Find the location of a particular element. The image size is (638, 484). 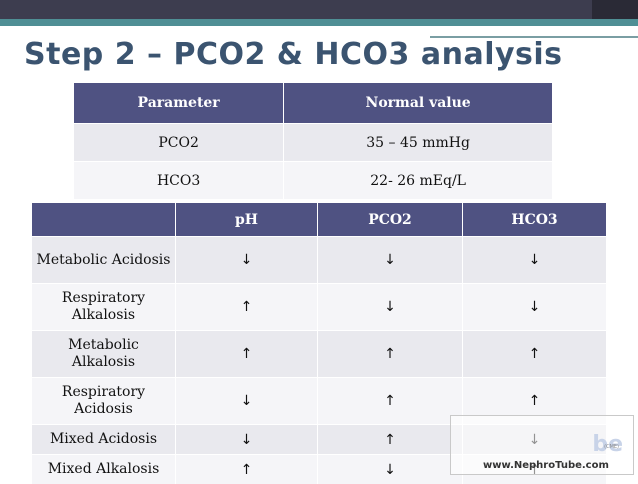

slide-title: Step 2 – PCO2 & HCO3 analysis is located at coordinates (293, 54).